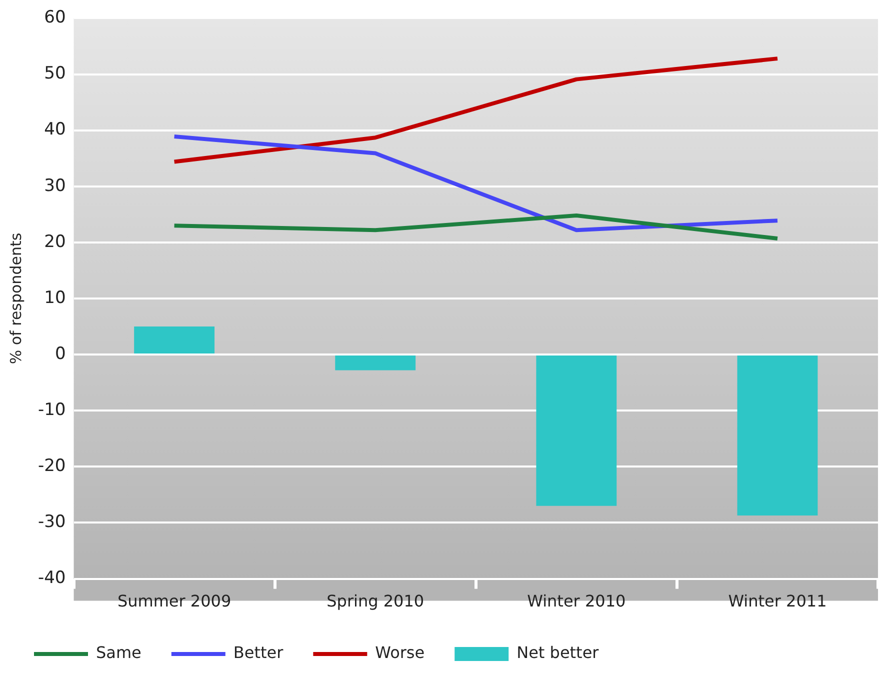 Image resolution: width=882 pixels, height=675 pixels. I want to click on y-tick-label: 30, so click(55, 186).